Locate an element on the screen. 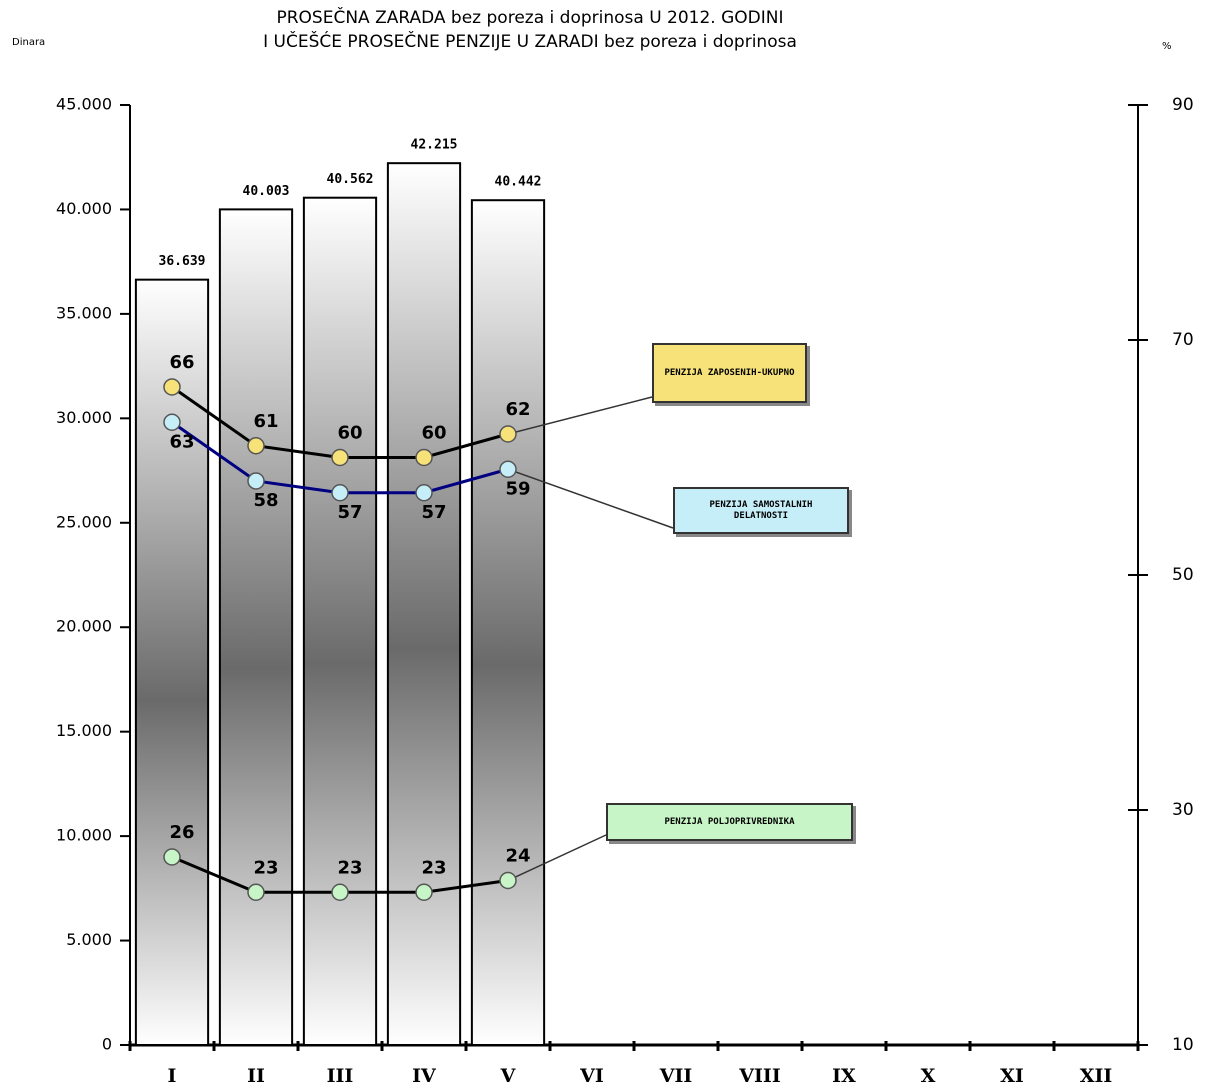 This screenshot has height=1088, width=1211. x-tick-label: X is located at coordinates (928, 1076).